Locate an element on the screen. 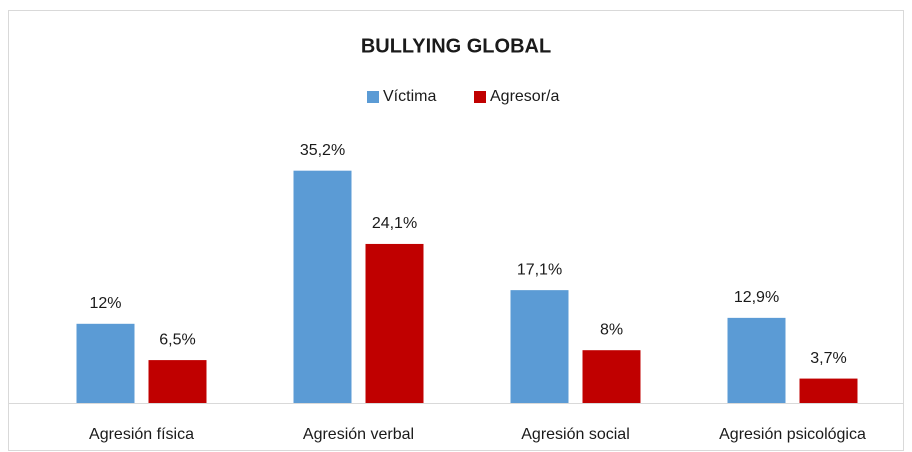 The height and width of the screenshot is (452, 912). x-tick-label: Agresión física is located at coordinates (141, 434).